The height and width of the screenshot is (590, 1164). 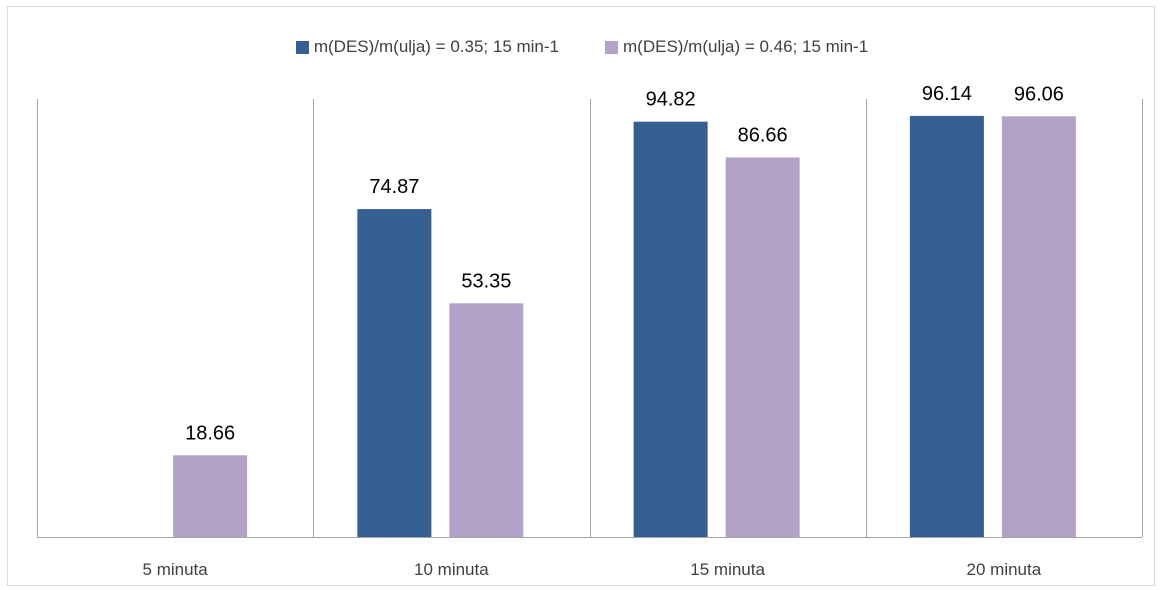 I want to click on x-tick-label: 10 minuta, so click(x=451, y=569).